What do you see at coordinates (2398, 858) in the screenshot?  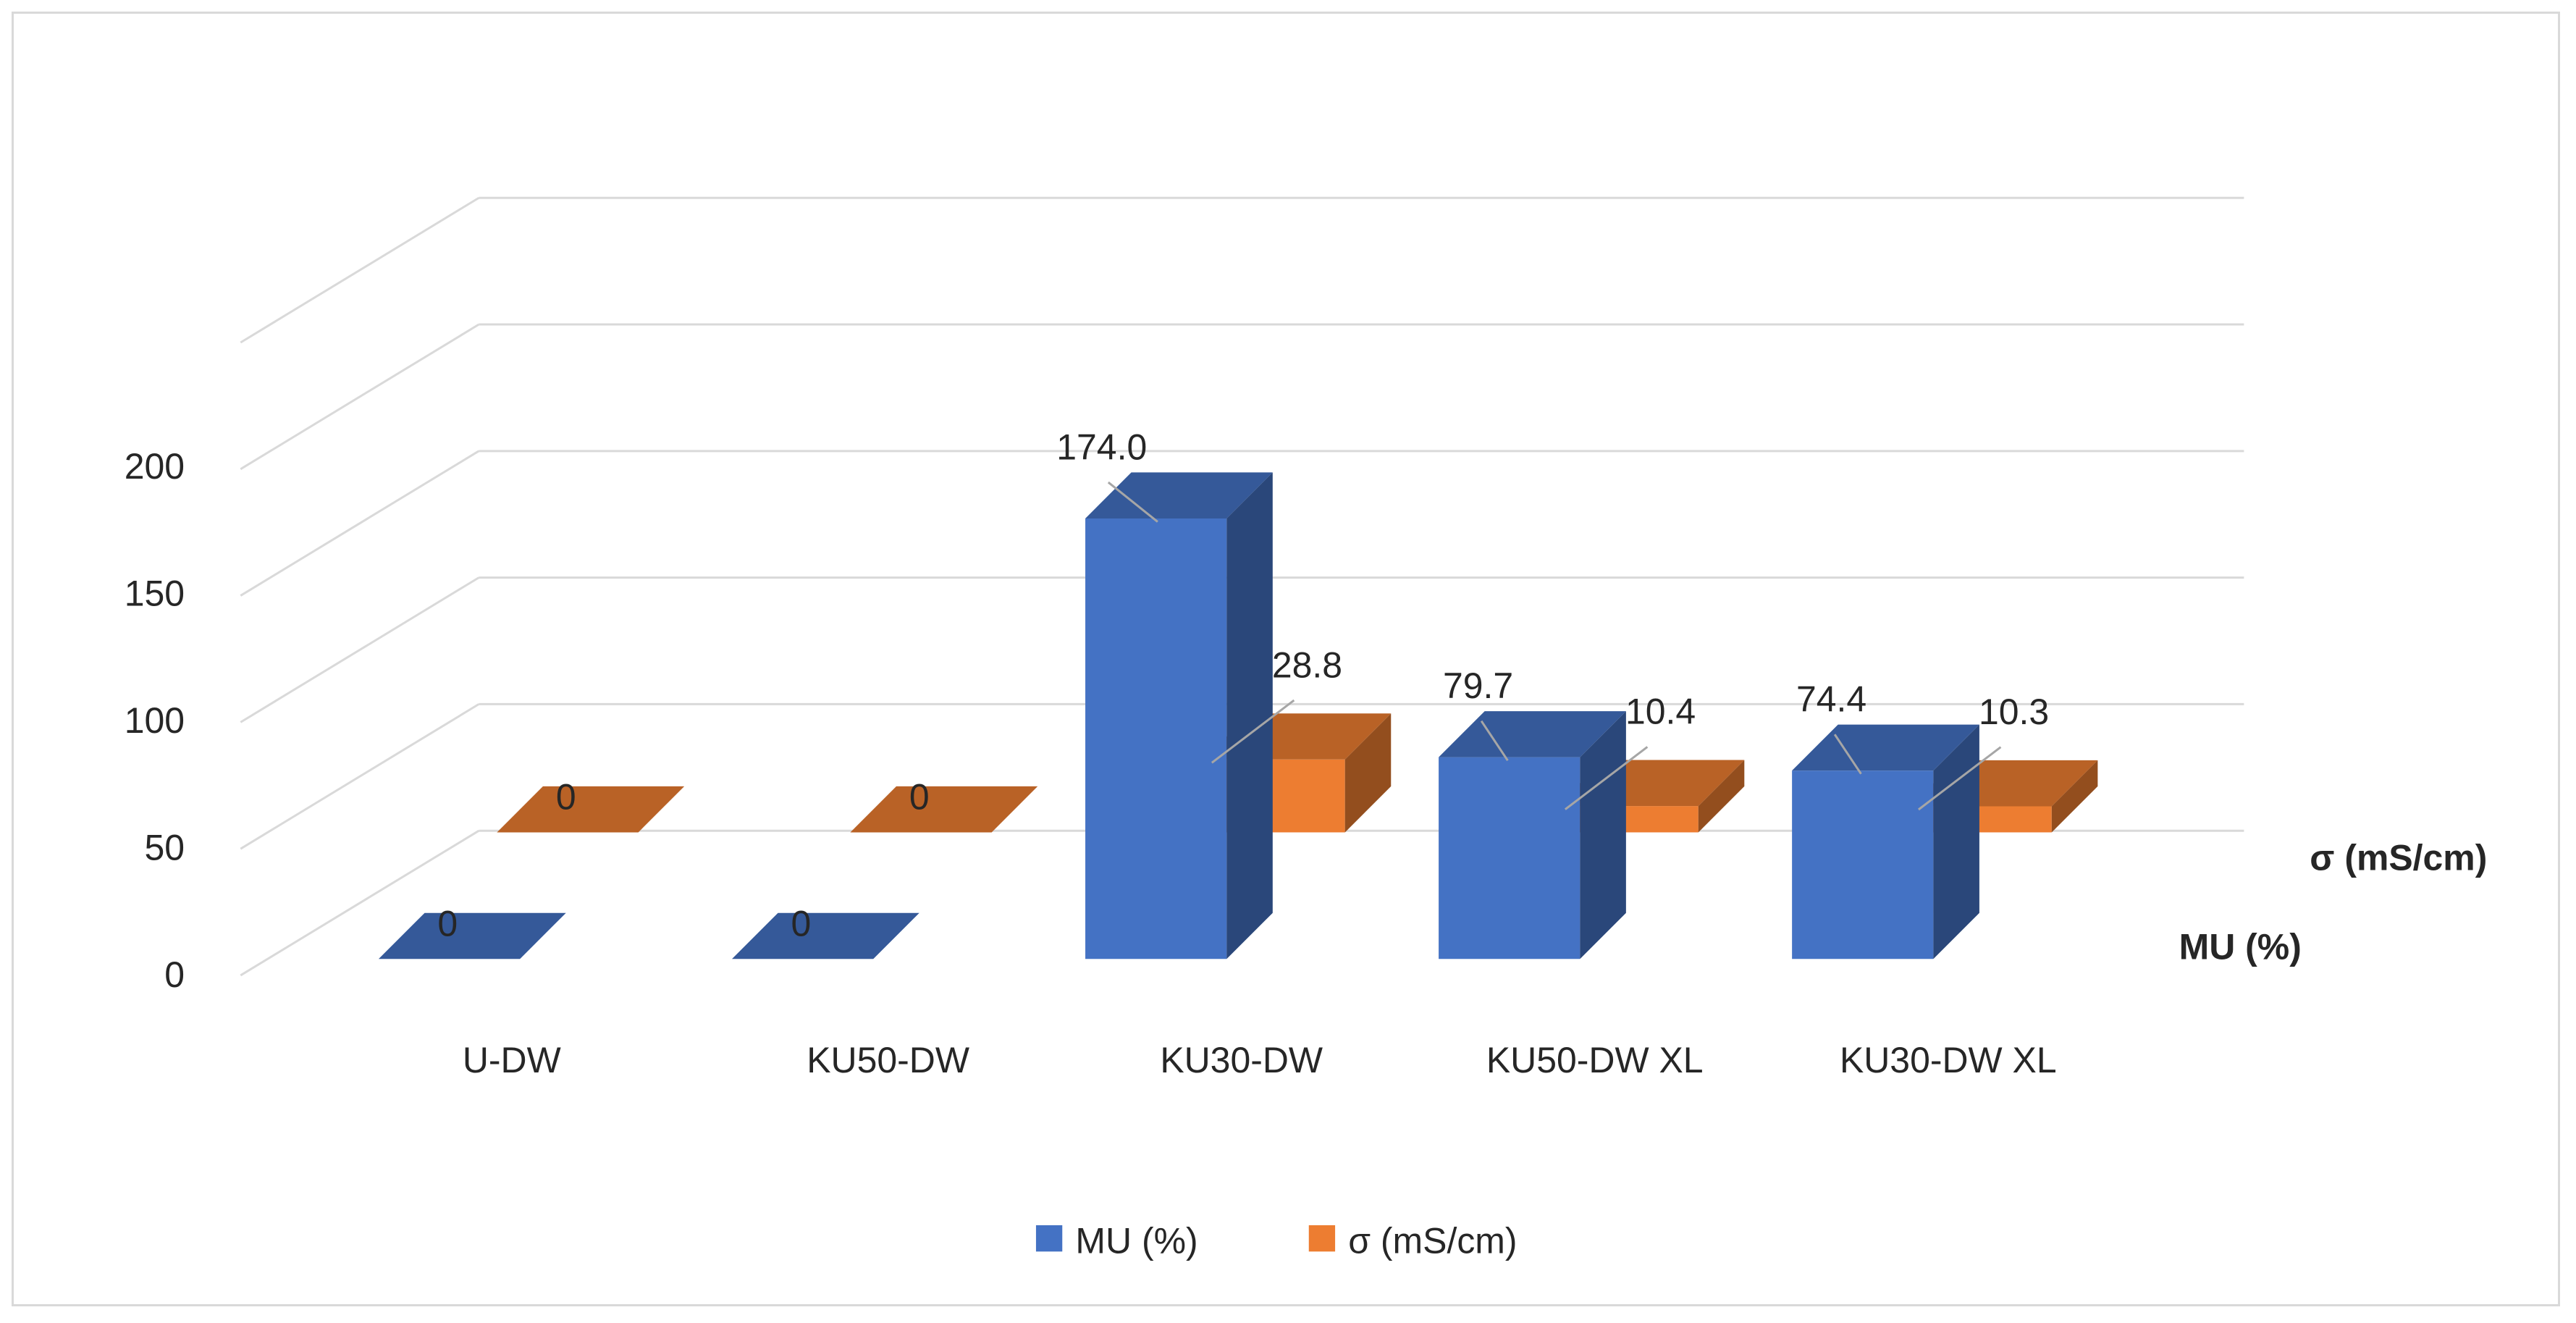 I see `series-axis-label-sigma: σ (mS/cm)` at bounding box center [2398, 858].